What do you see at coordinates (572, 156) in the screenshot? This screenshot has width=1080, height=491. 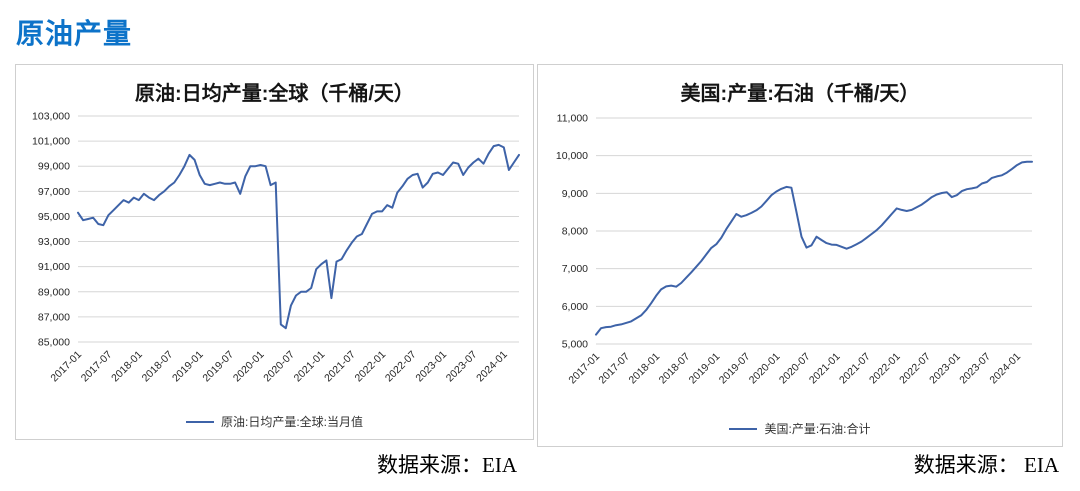 I see `y-tick-label: 10,000` at bounding box center [572, 156].